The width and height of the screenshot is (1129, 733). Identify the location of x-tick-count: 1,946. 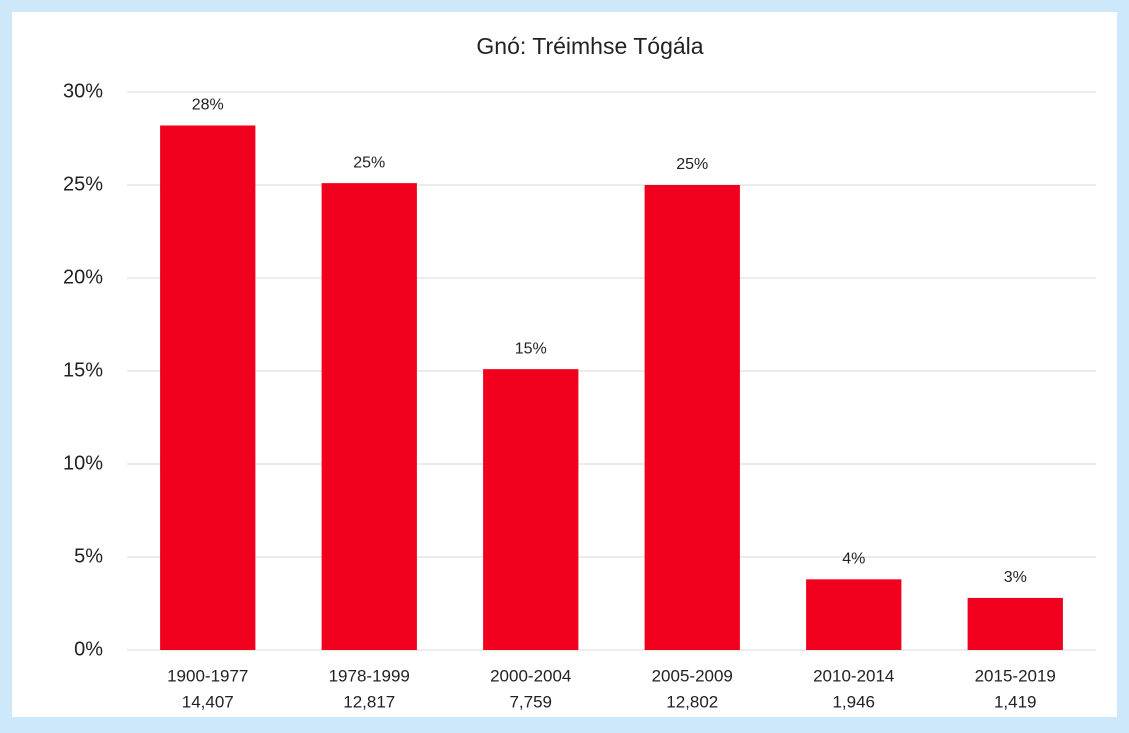
(853, 701).